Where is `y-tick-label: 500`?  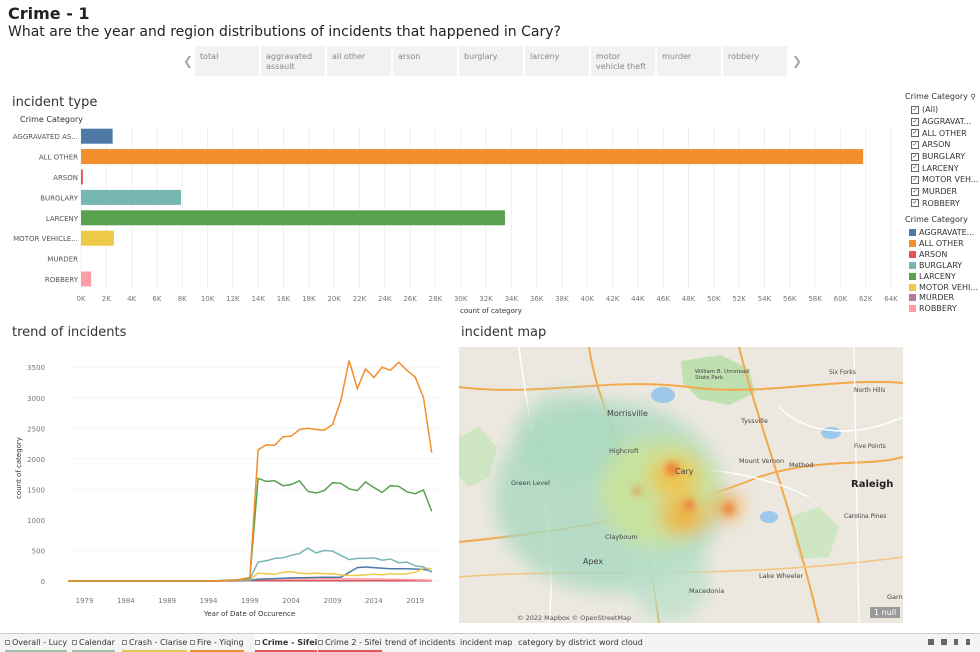
y-tick-label: 500 is located at coordinates (38, 551).